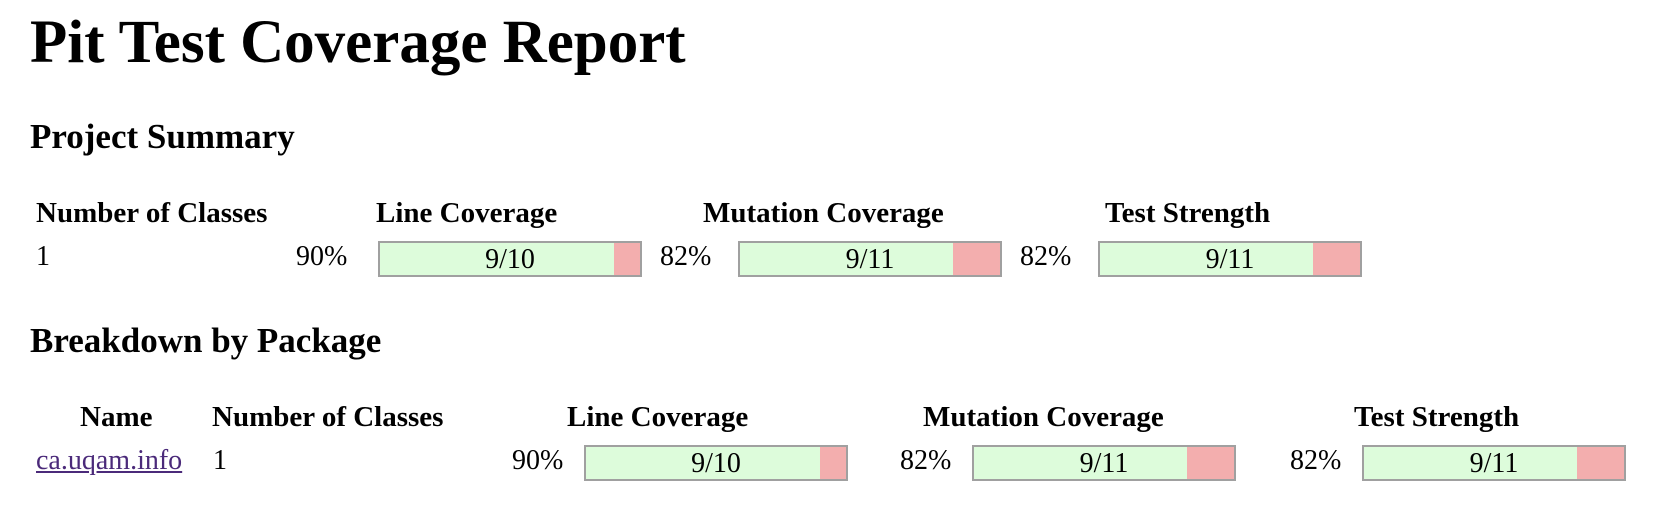 Image resolution: width=1660 pixels, height=508 pixels. Describe the element at coordinates (1046, 256) in the screenshot. I see `summary-test-strength-percent: 82%` at that location.